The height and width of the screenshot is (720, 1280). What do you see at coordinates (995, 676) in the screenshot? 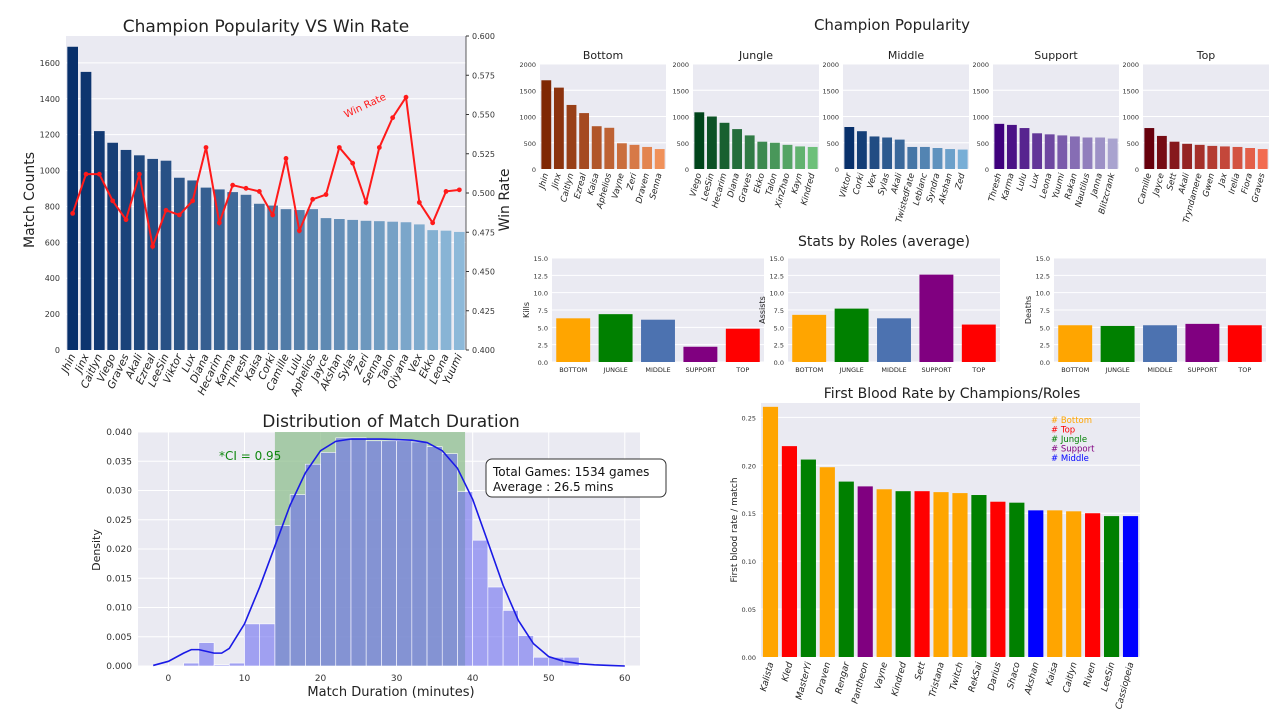
I see `x-tick-label: Darius` at bounding box center [995, 676].